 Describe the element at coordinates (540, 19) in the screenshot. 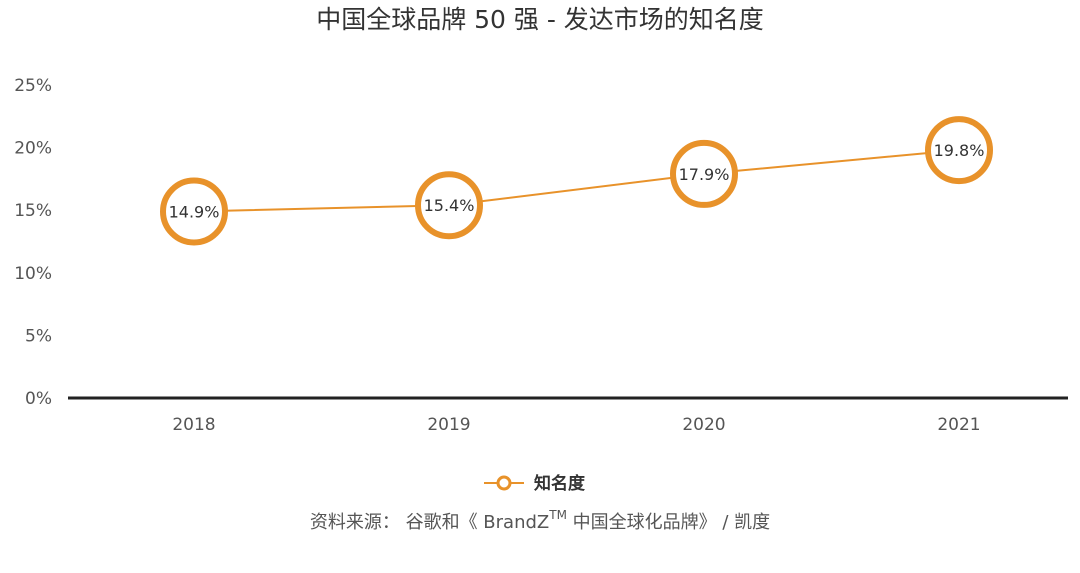

I see `chart-title: 中国全球品牌 50 强 - 发达市场的知名度` at that location.